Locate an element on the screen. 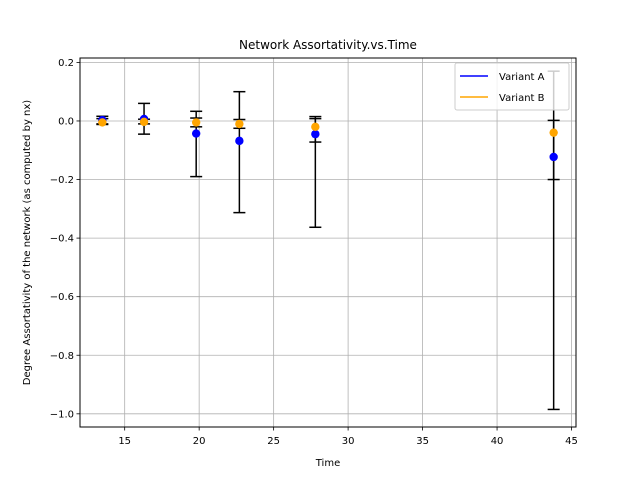 The height and width of the screenshot is (480, 640). data-points is located at coordinates (328, 138).